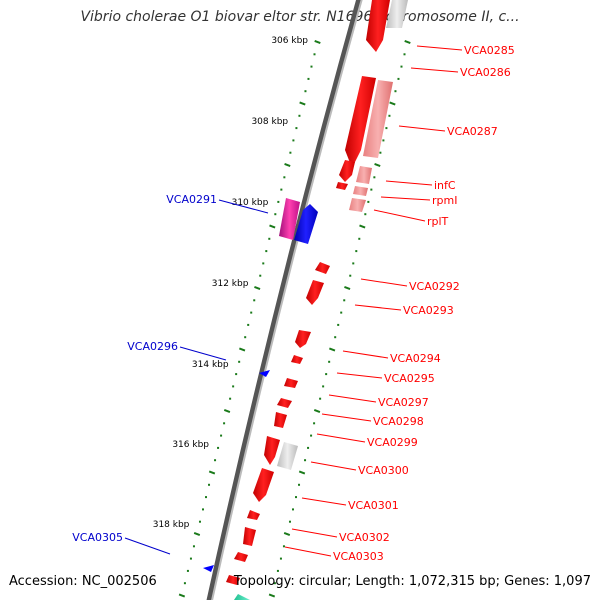 The image size is (600, 600). Describe the element at coordinates (472, 131) in the screenshot. I see `gene-label: VCA0287` at that location.